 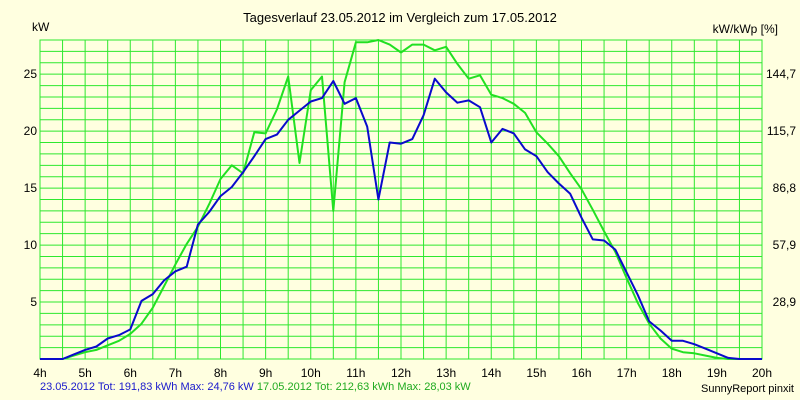 I want to click on y-axis-unit-left: kW, so click(x=41, y=27).